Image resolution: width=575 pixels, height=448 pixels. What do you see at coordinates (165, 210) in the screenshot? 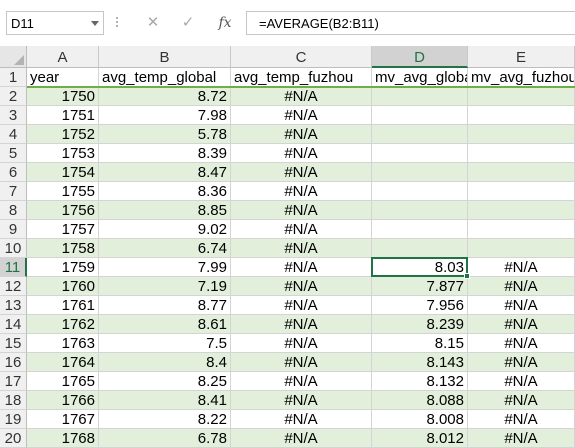
I see `table-cell: 8.85` at bounding box center [165, 210].